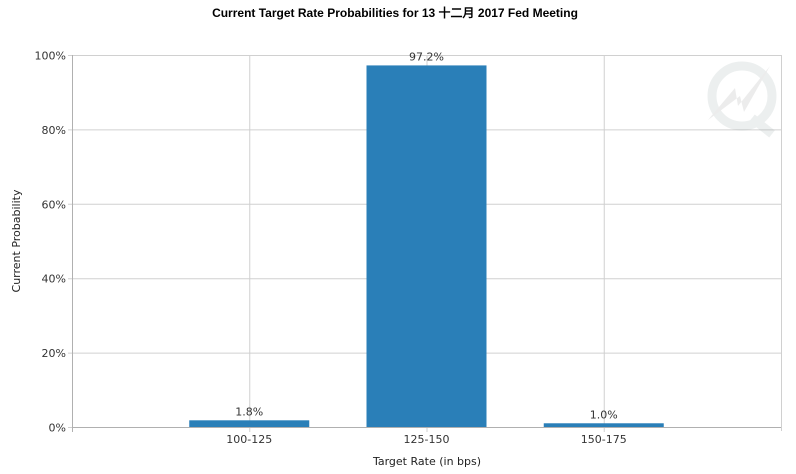 This screenshot has height=474, width=796. What do you see at coordinates (426, 56) in the screenshot?
I see `data-label: 97.2%` at bounding box center [426, 56].